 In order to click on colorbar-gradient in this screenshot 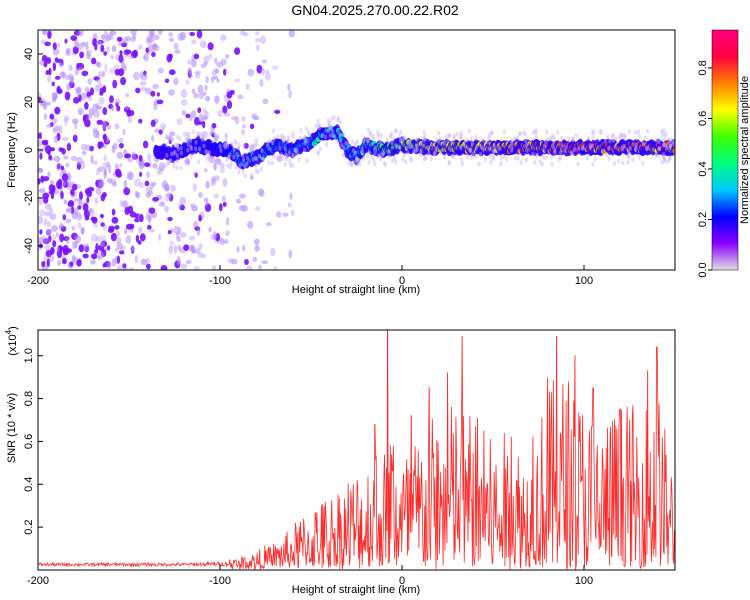, I will do `click(725, 150)`.